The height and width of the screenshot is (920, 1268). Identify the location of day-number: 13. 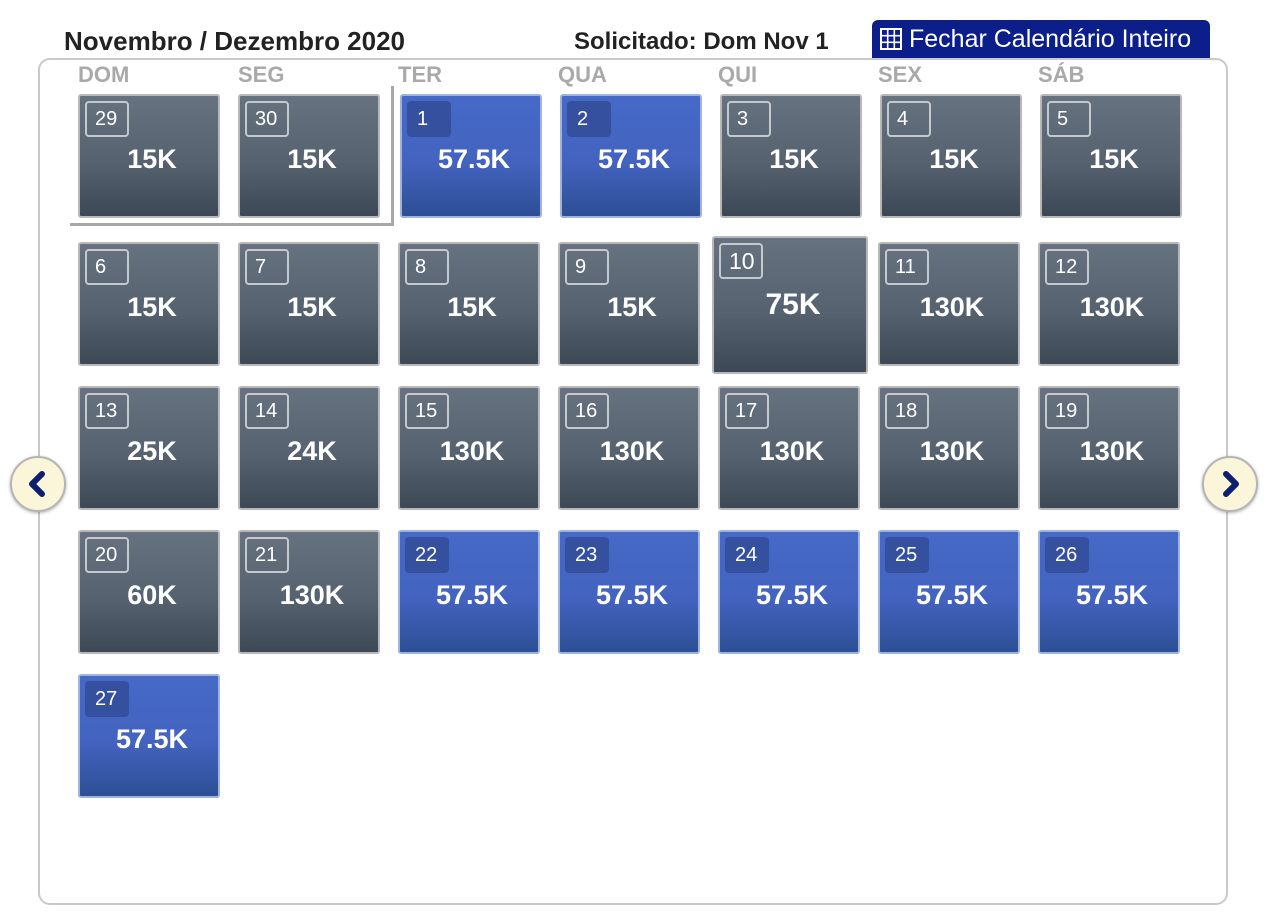
(107, 411).